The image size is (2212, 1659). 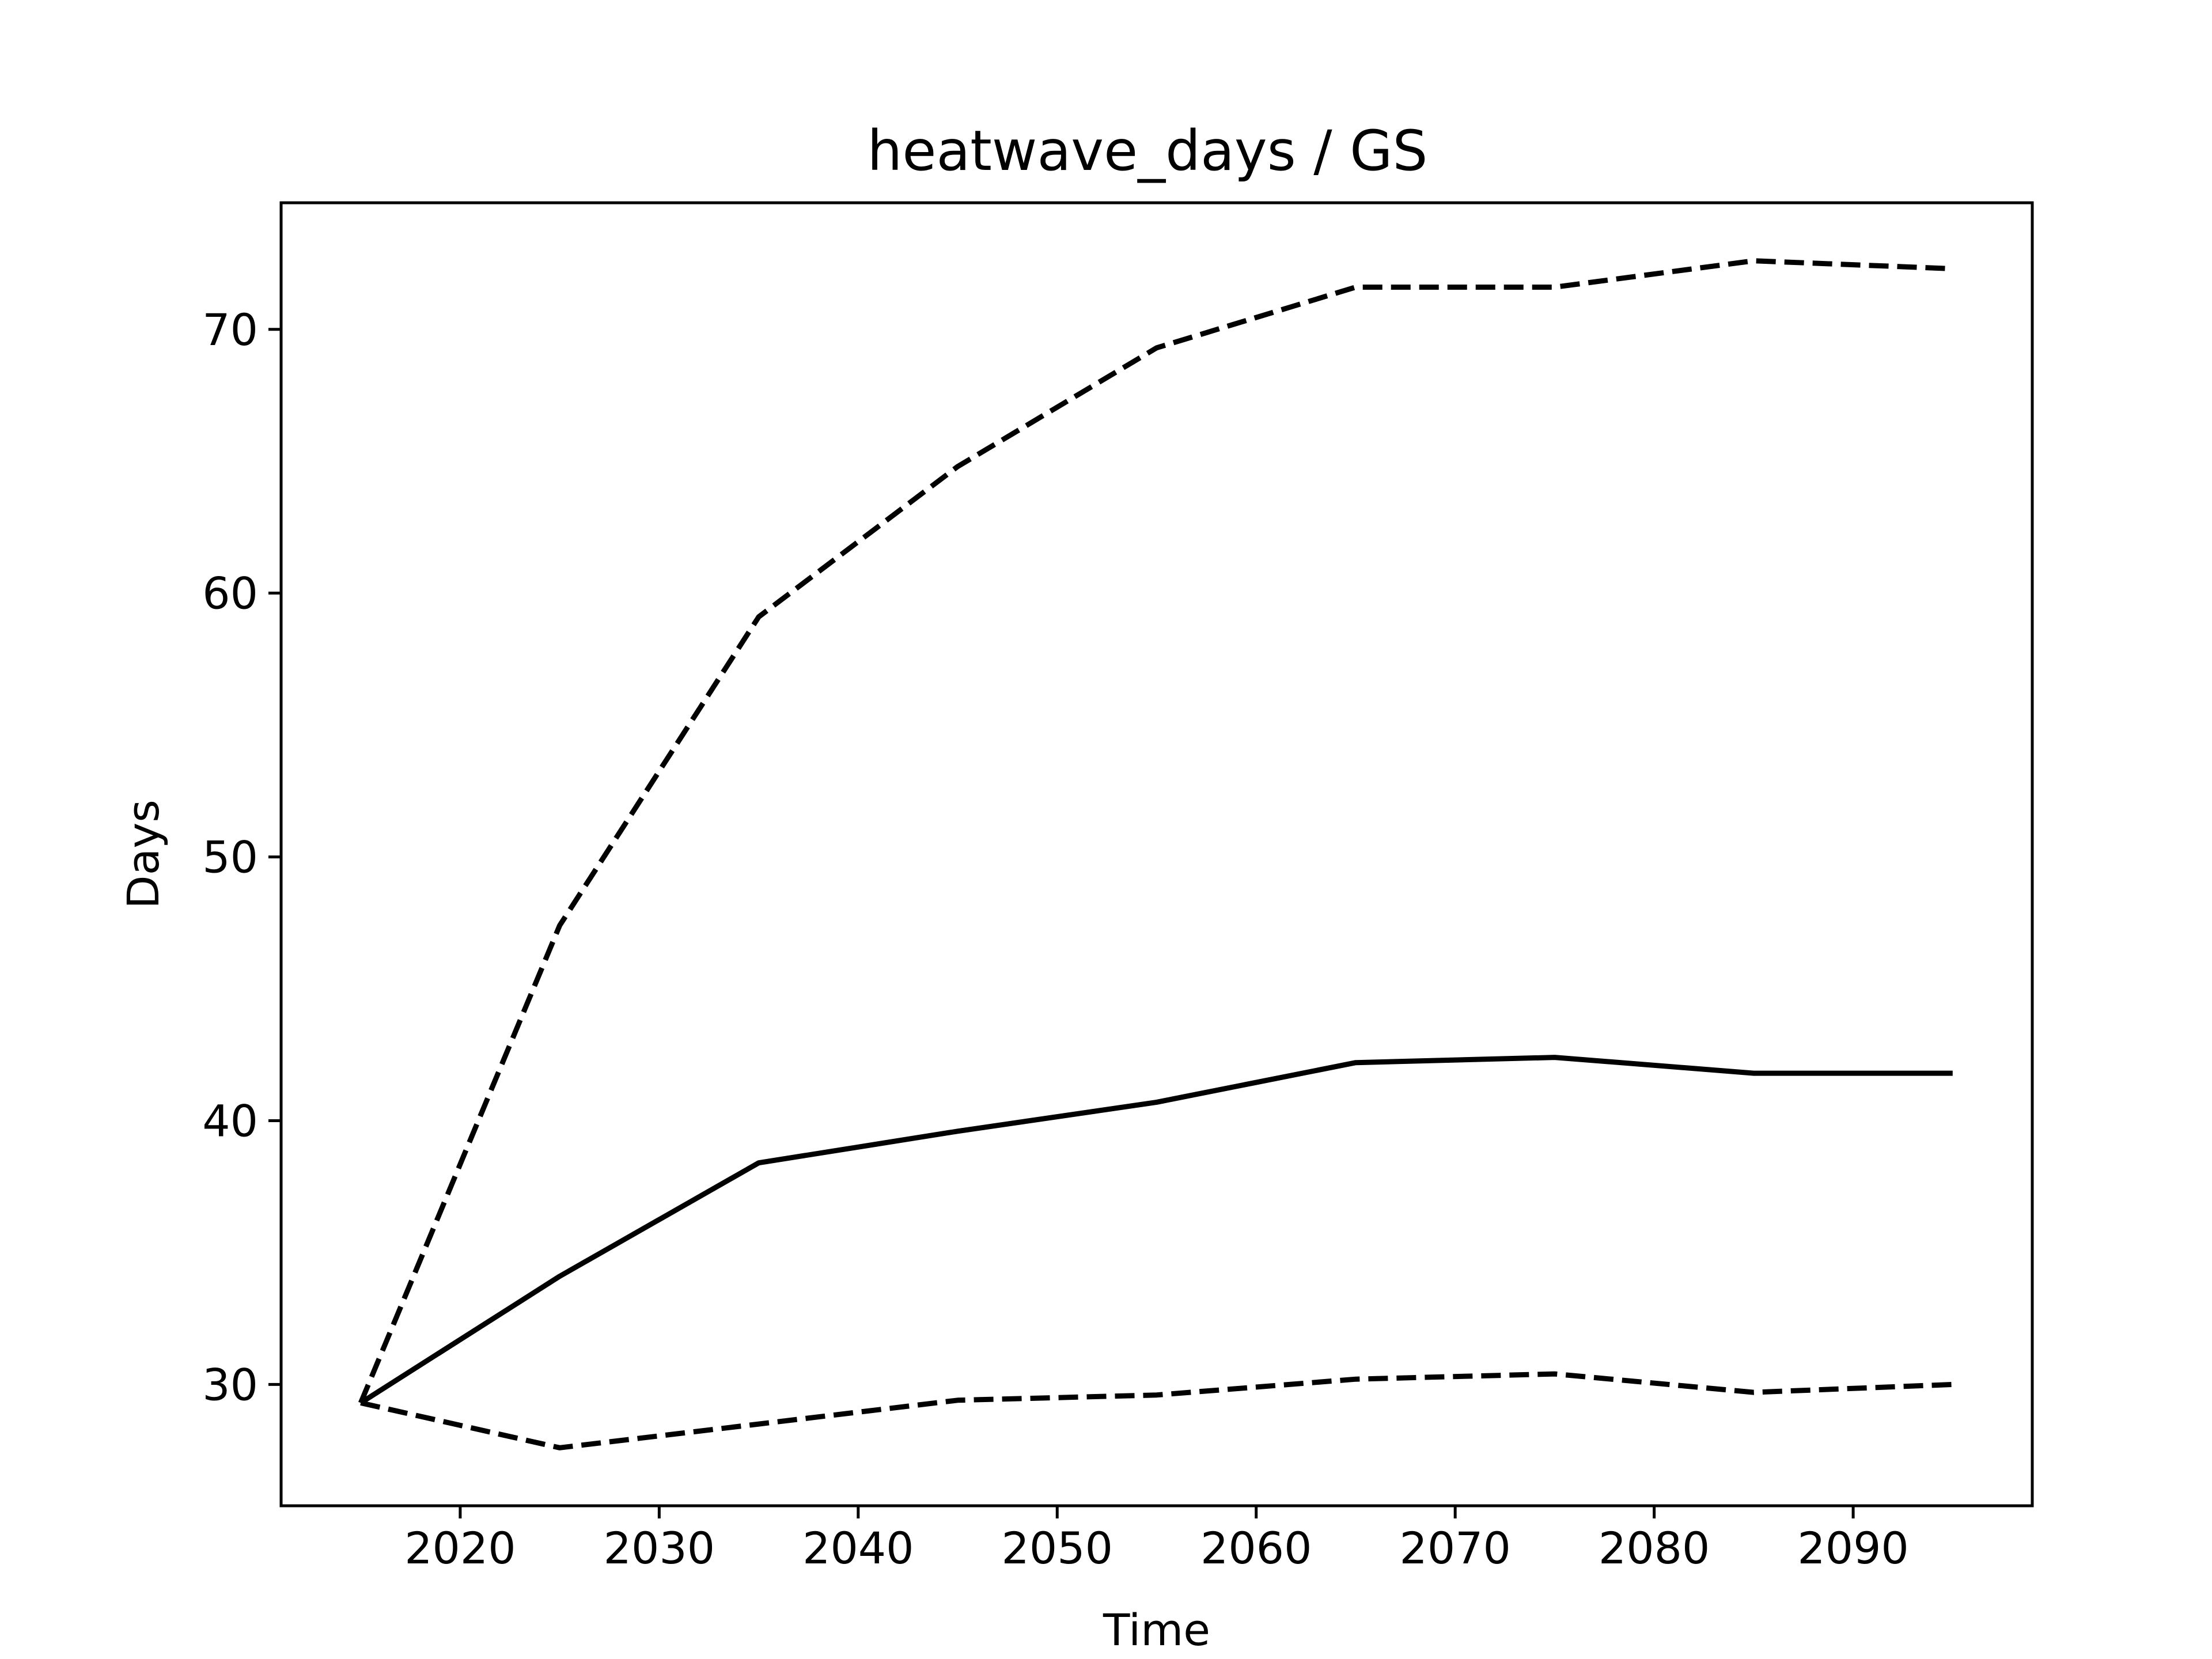 I want to click on x-tick-label: 2080, so click(x=1654, y=1548).